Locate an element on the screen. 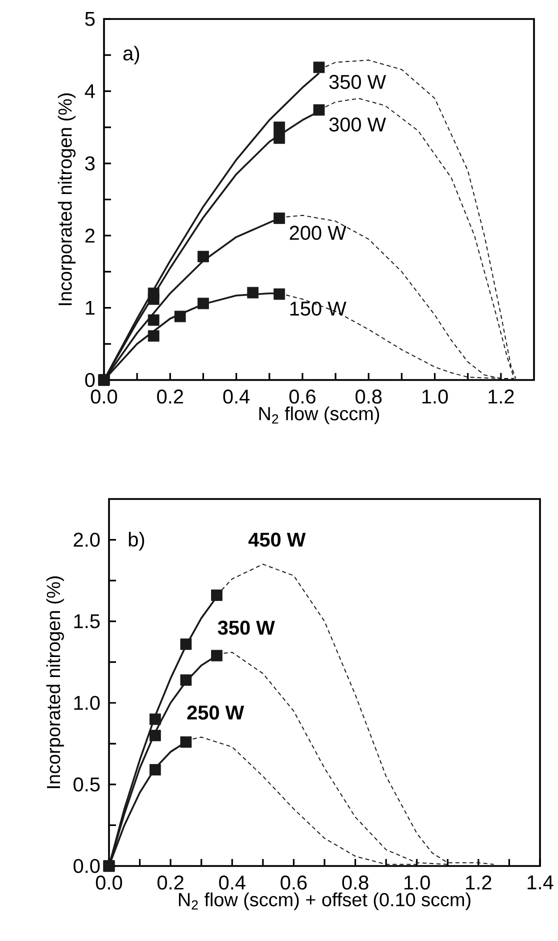  y-tick-label: 0 is located at coordinates (90, 380).